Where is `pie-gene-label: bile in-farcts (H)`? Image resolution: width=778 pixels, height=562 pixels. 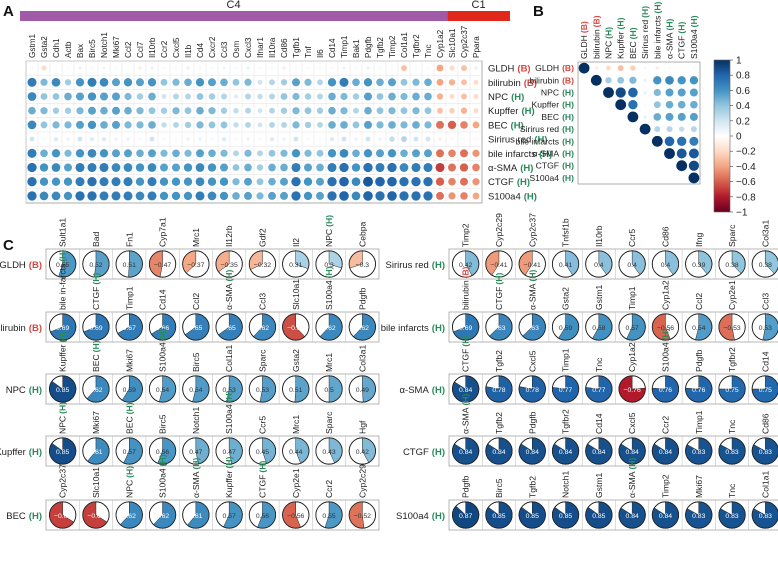 pie-gene-label: bile in-farcts (H) is located at coordinates (63, 280).